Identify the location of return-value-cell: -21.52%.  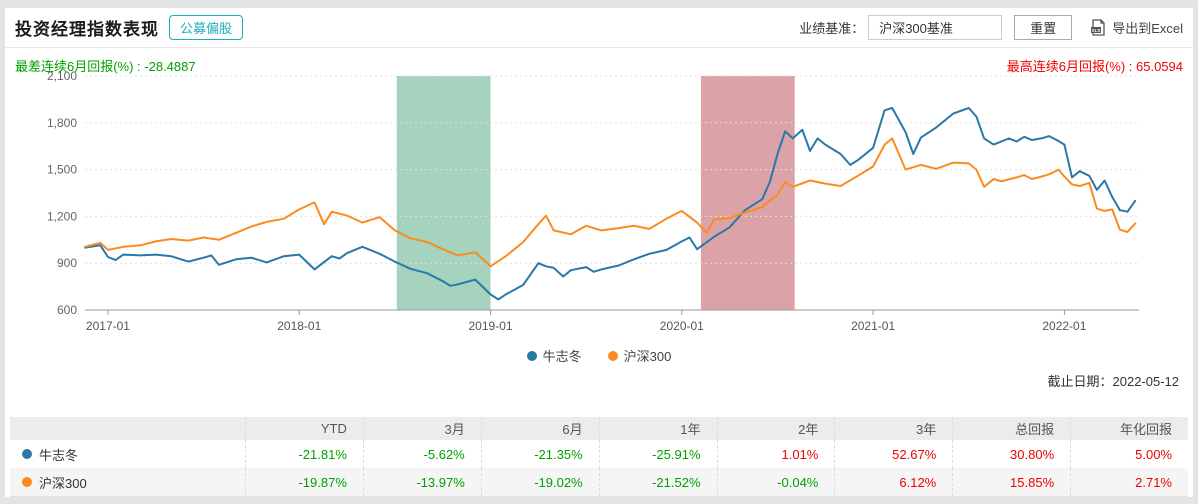
(657, 482).